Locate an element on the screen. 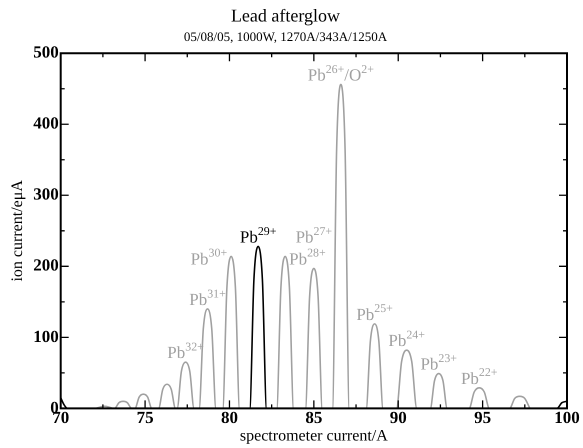 The height and width of the screenshot is (448, 583). y-tick-label: 100 is located at coordinates (46, 336).